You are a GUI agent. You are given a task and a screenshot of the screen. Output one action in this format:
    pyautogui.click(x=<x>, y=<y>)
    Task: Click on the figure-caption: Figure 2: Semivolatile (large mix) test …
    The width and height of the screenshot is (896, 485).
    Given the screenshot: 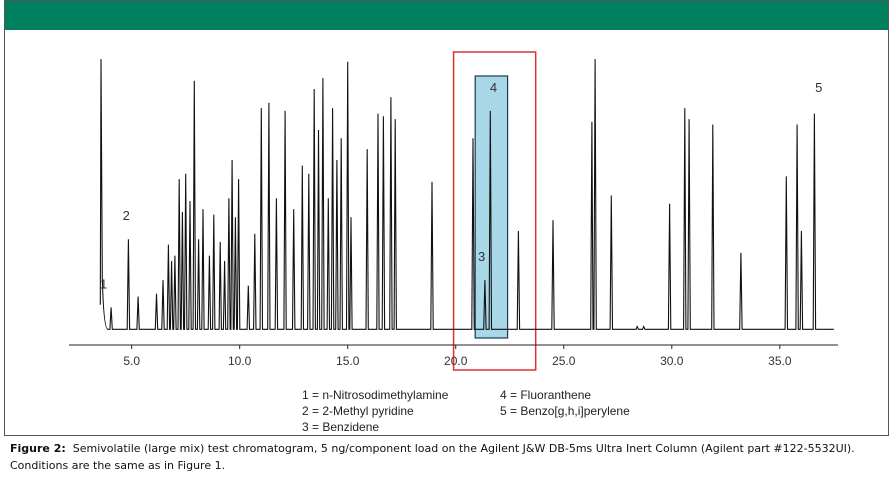 What is the action you would take?
    pyautogui.click(x=445, y=457)
    